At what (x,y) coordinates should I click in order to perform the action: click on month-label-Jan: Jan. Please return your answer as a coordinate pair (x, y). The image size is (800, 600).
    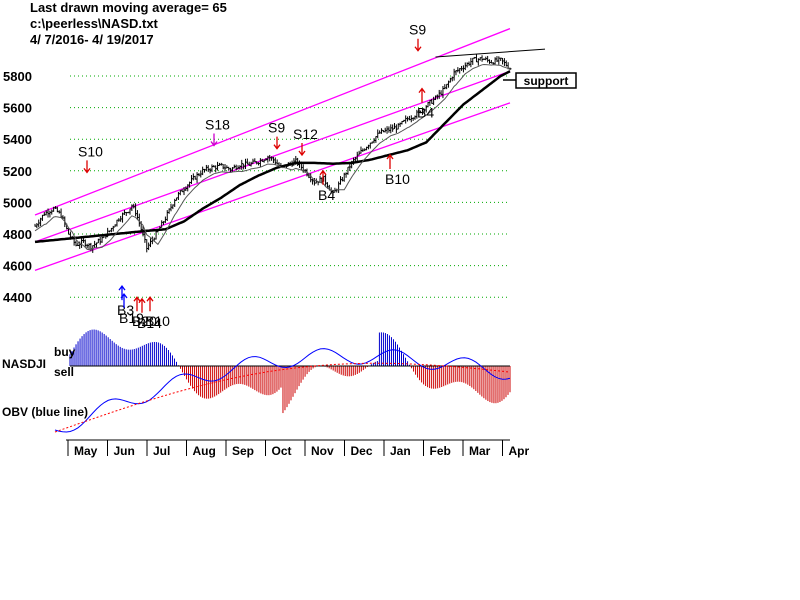
    Looking at the image, I should click on (400, 451).